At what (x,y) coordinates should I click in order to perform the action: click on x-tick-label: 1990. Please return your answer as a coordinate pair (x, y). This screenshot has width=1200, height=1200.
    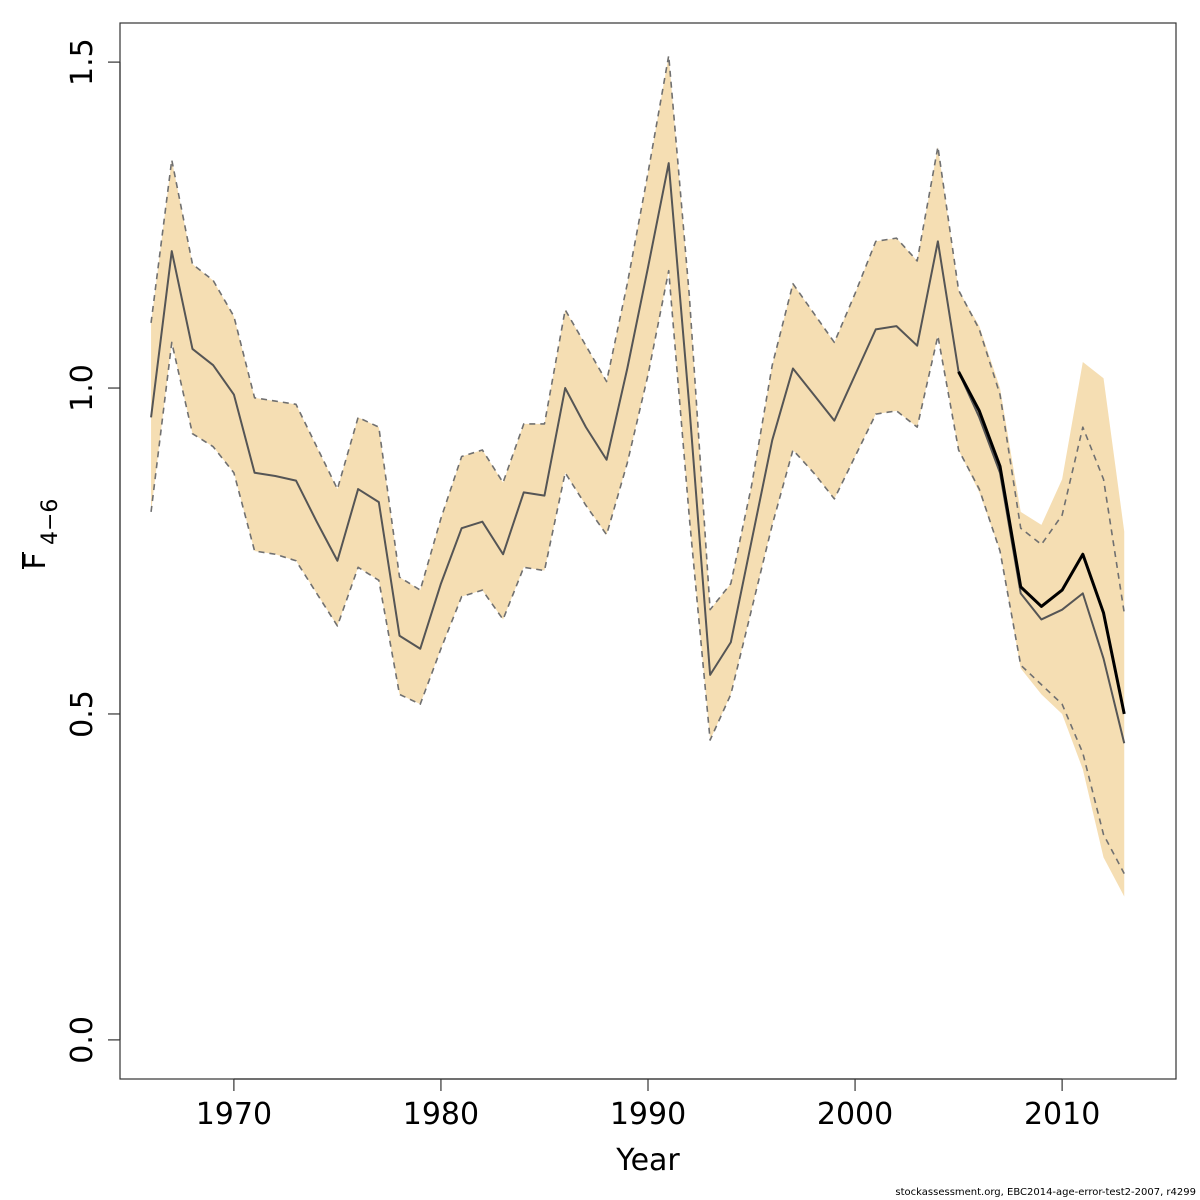
    Looking at the image, I should click on (648, 1114).